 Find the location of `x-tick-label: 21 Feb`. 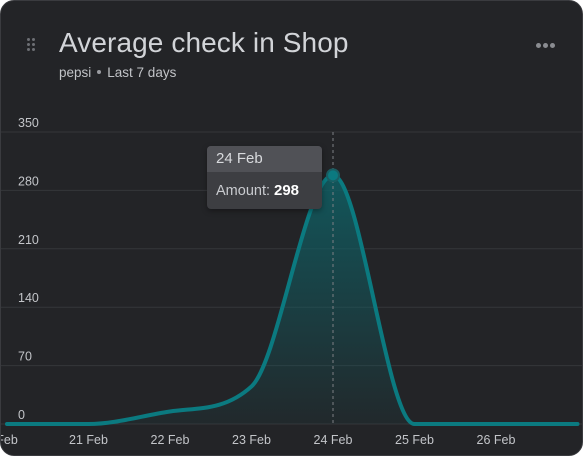

x-tick-label: 21 Feb is located at coordinates (88, 440).